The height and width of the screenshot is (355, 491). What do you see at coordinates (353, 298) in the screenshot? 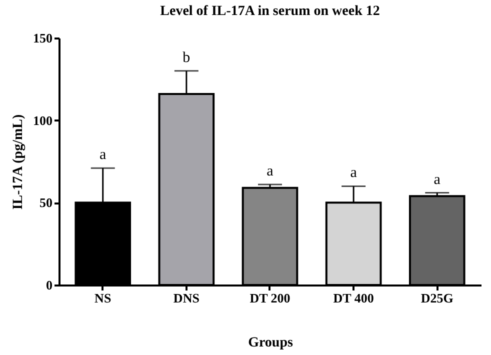
I see `x-tick-label: DT 400` at bounding box center [353, 298].